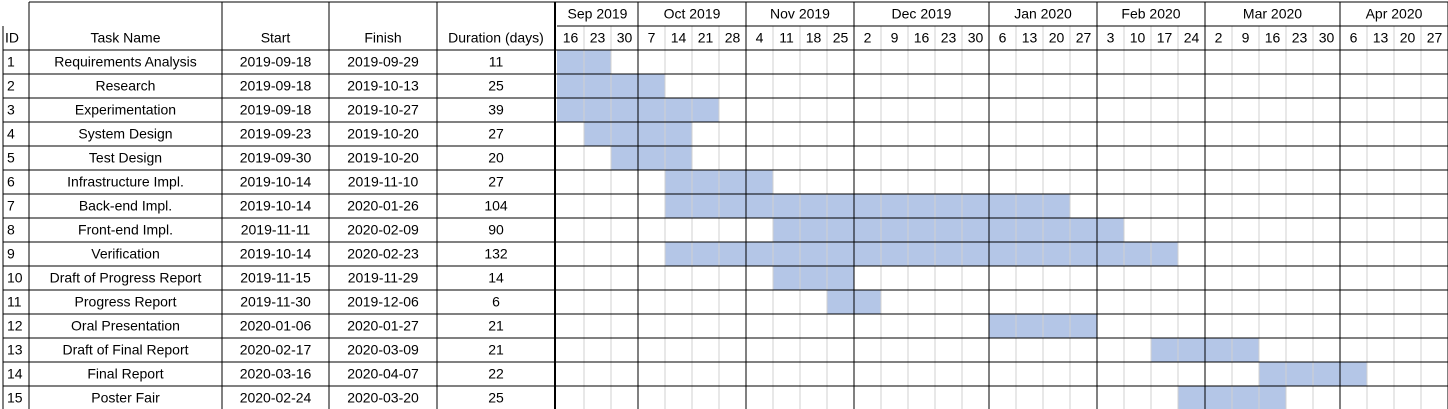 This screenshot has width=1448, height=409. What do you see at coordinates (126, 86) in the screenshot?
I see `task-name: Research` at bounding box center [126, 86].